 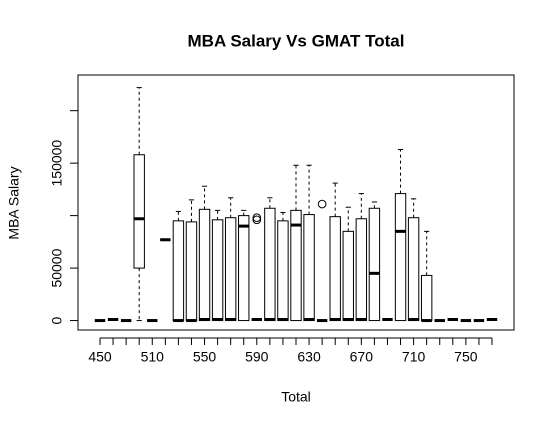 What do you see at coordinates (153, 357) in the screenshot?
I see `x-tick-label: 510` at bounding box center [153, 357].